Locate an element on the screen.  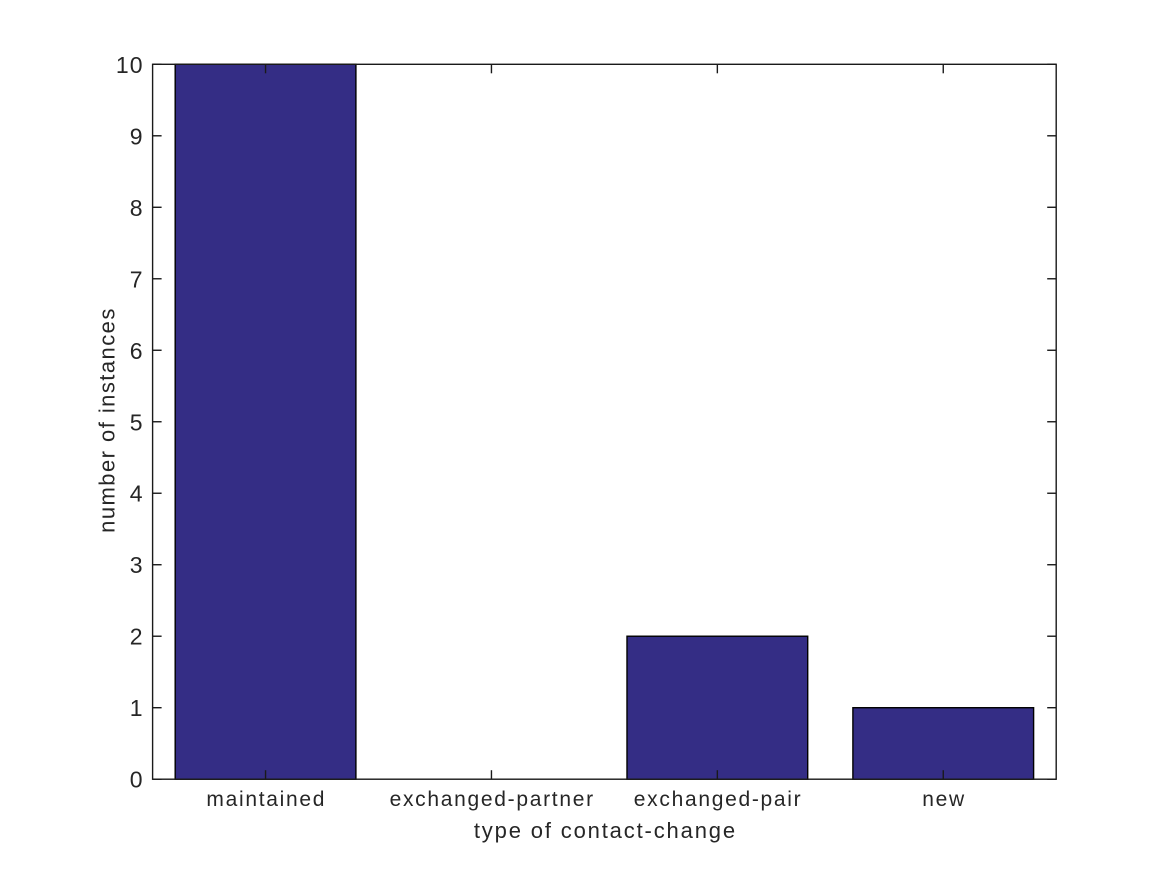
svg-text: exchanged-pair is located at coordinates (718, 799).